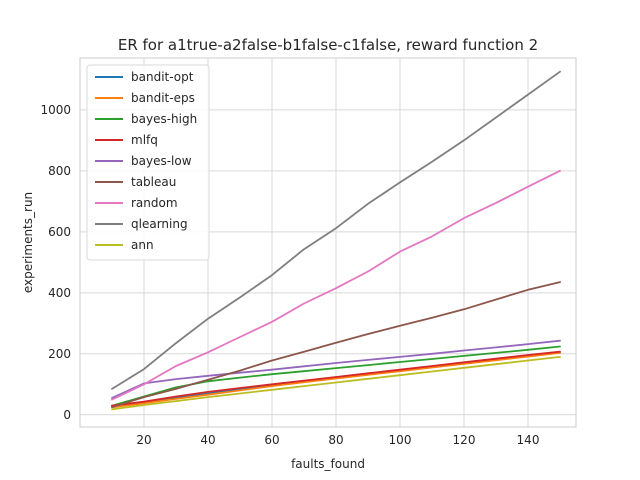 This screenshot has width=640, height=480. Describe the element at coordinates (328, 464) in the screenshot. I see `x-axis-label: faults_found` at that location.